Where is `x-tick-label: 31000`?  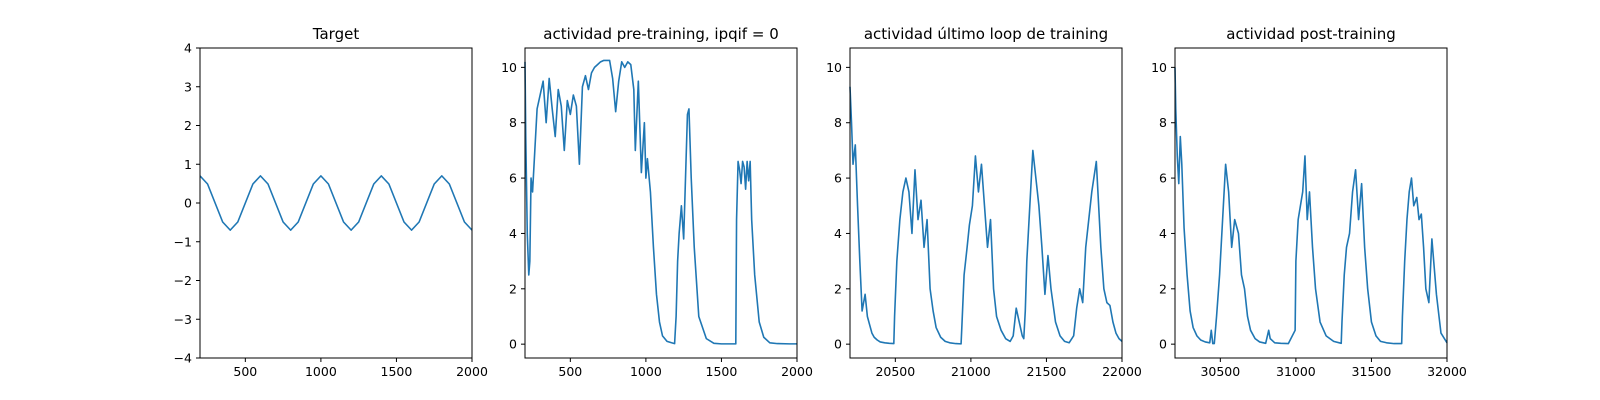
x-tick-label: 31000 is located at coordinates (1296, 371).